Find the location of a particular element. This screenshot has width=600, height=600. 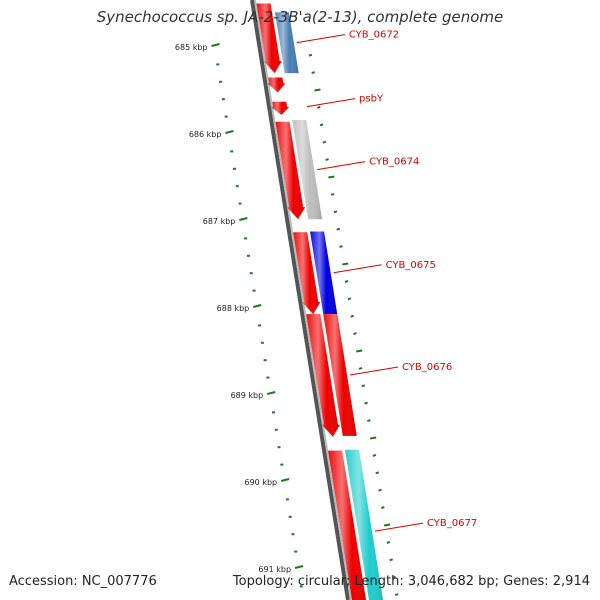

gene-label: CYB_0677 is located at coordinates (452, 523).